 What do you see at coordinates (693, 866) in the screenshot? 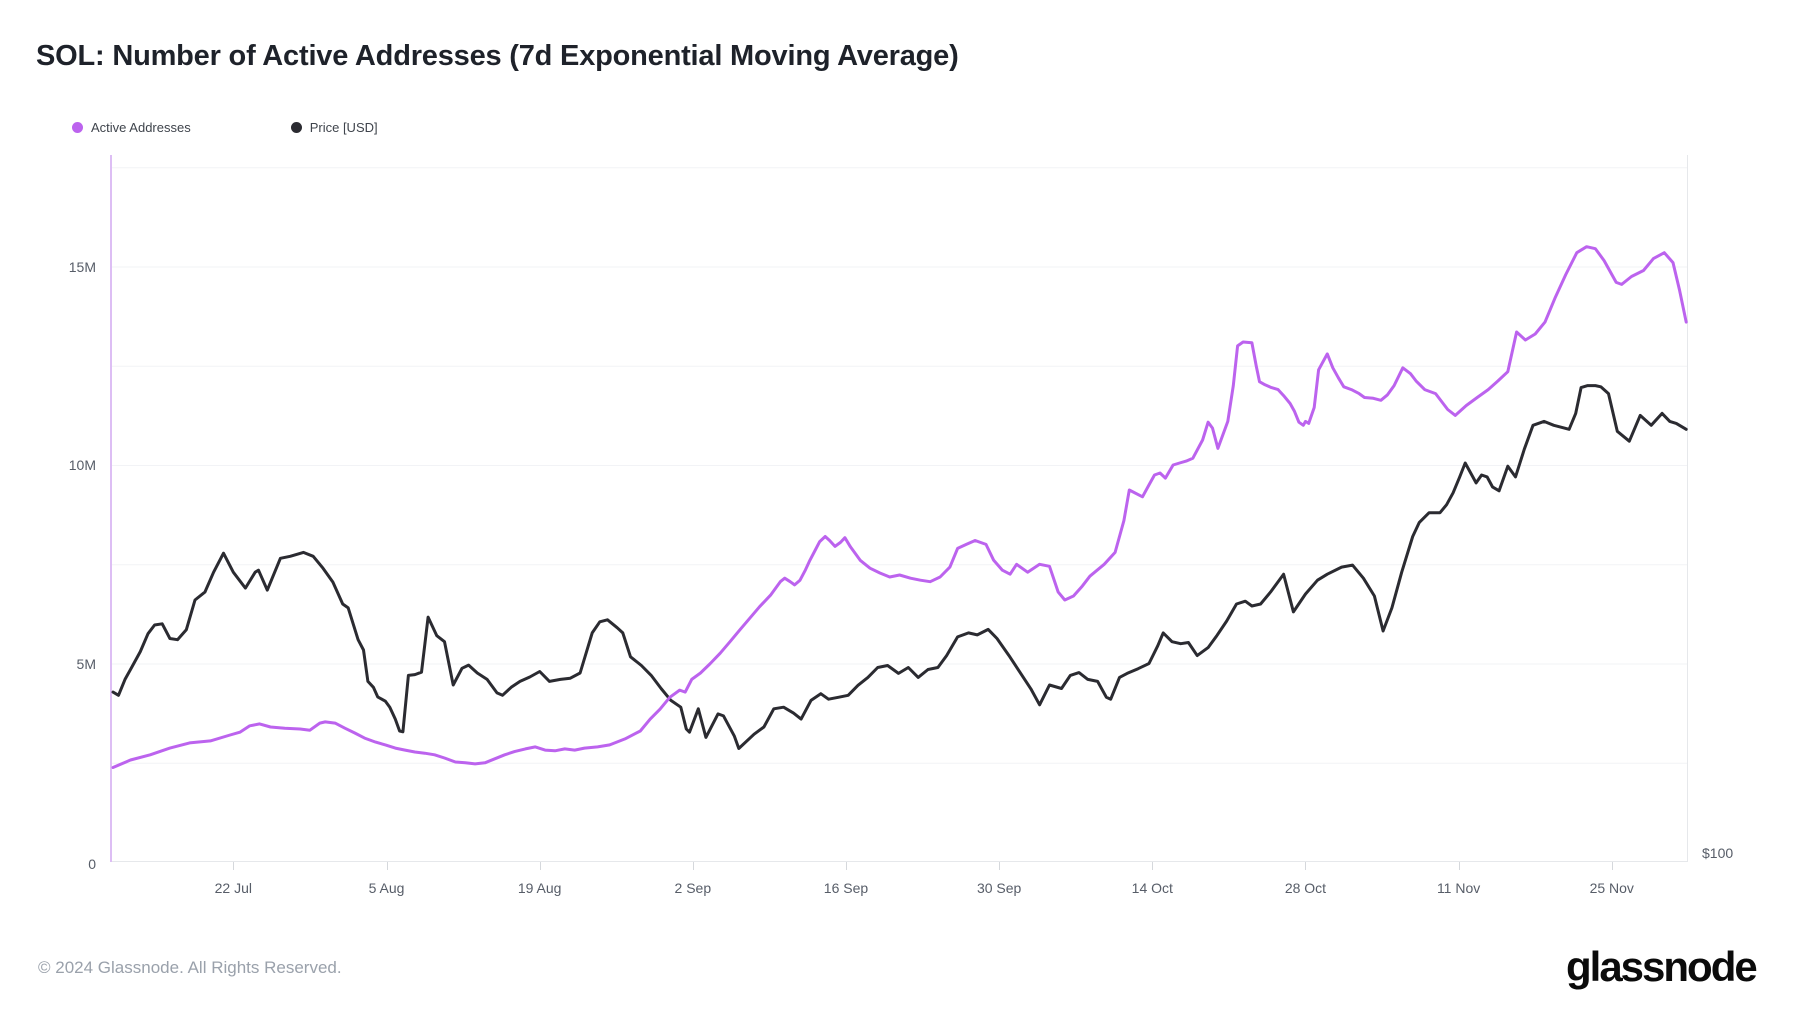
I see `x-axis-tick-2-sep` at bounding box center [693, 866].